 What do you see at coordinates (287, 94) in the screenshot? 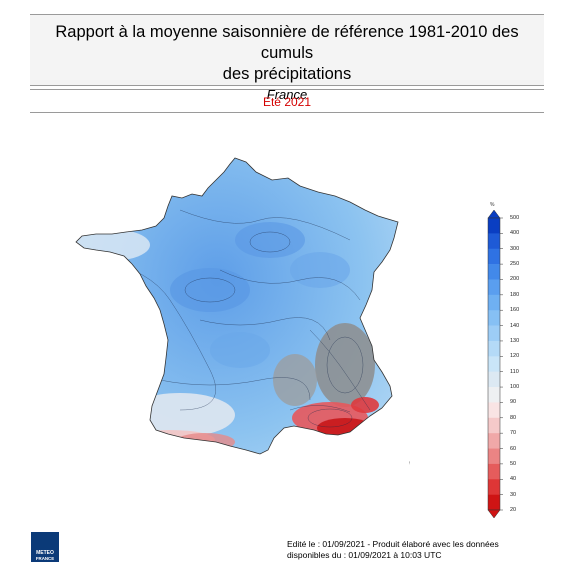
I see `region-label: France` at bounding box center [287, 94].